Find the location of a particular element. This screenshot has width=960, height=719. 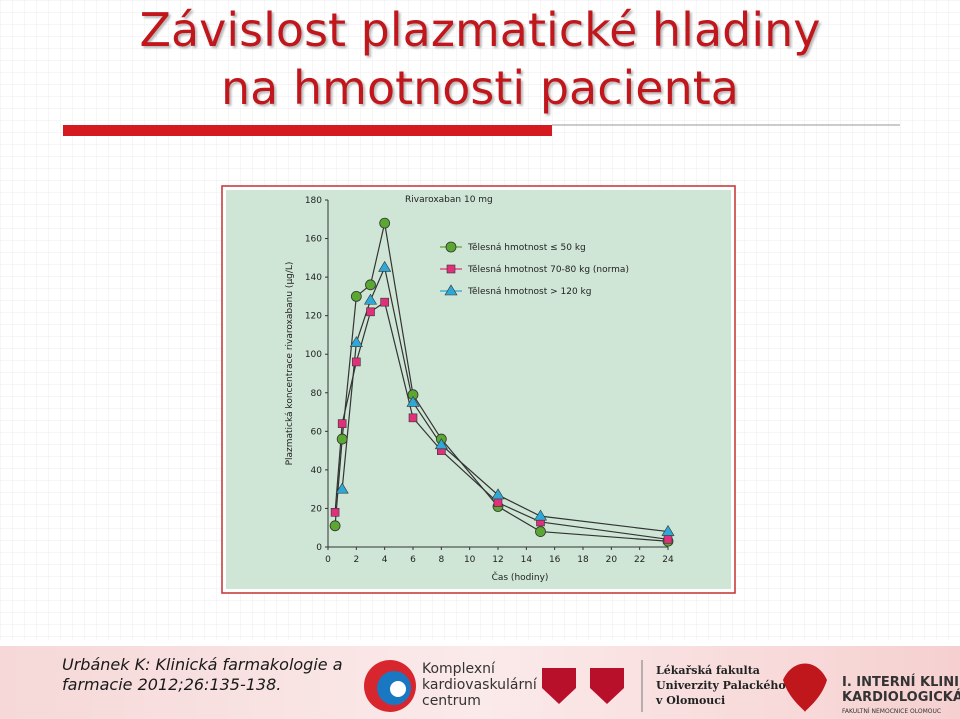

logo-kkc: Komplexní kardiovaskulární centrum is located at coordinates (451, 686).